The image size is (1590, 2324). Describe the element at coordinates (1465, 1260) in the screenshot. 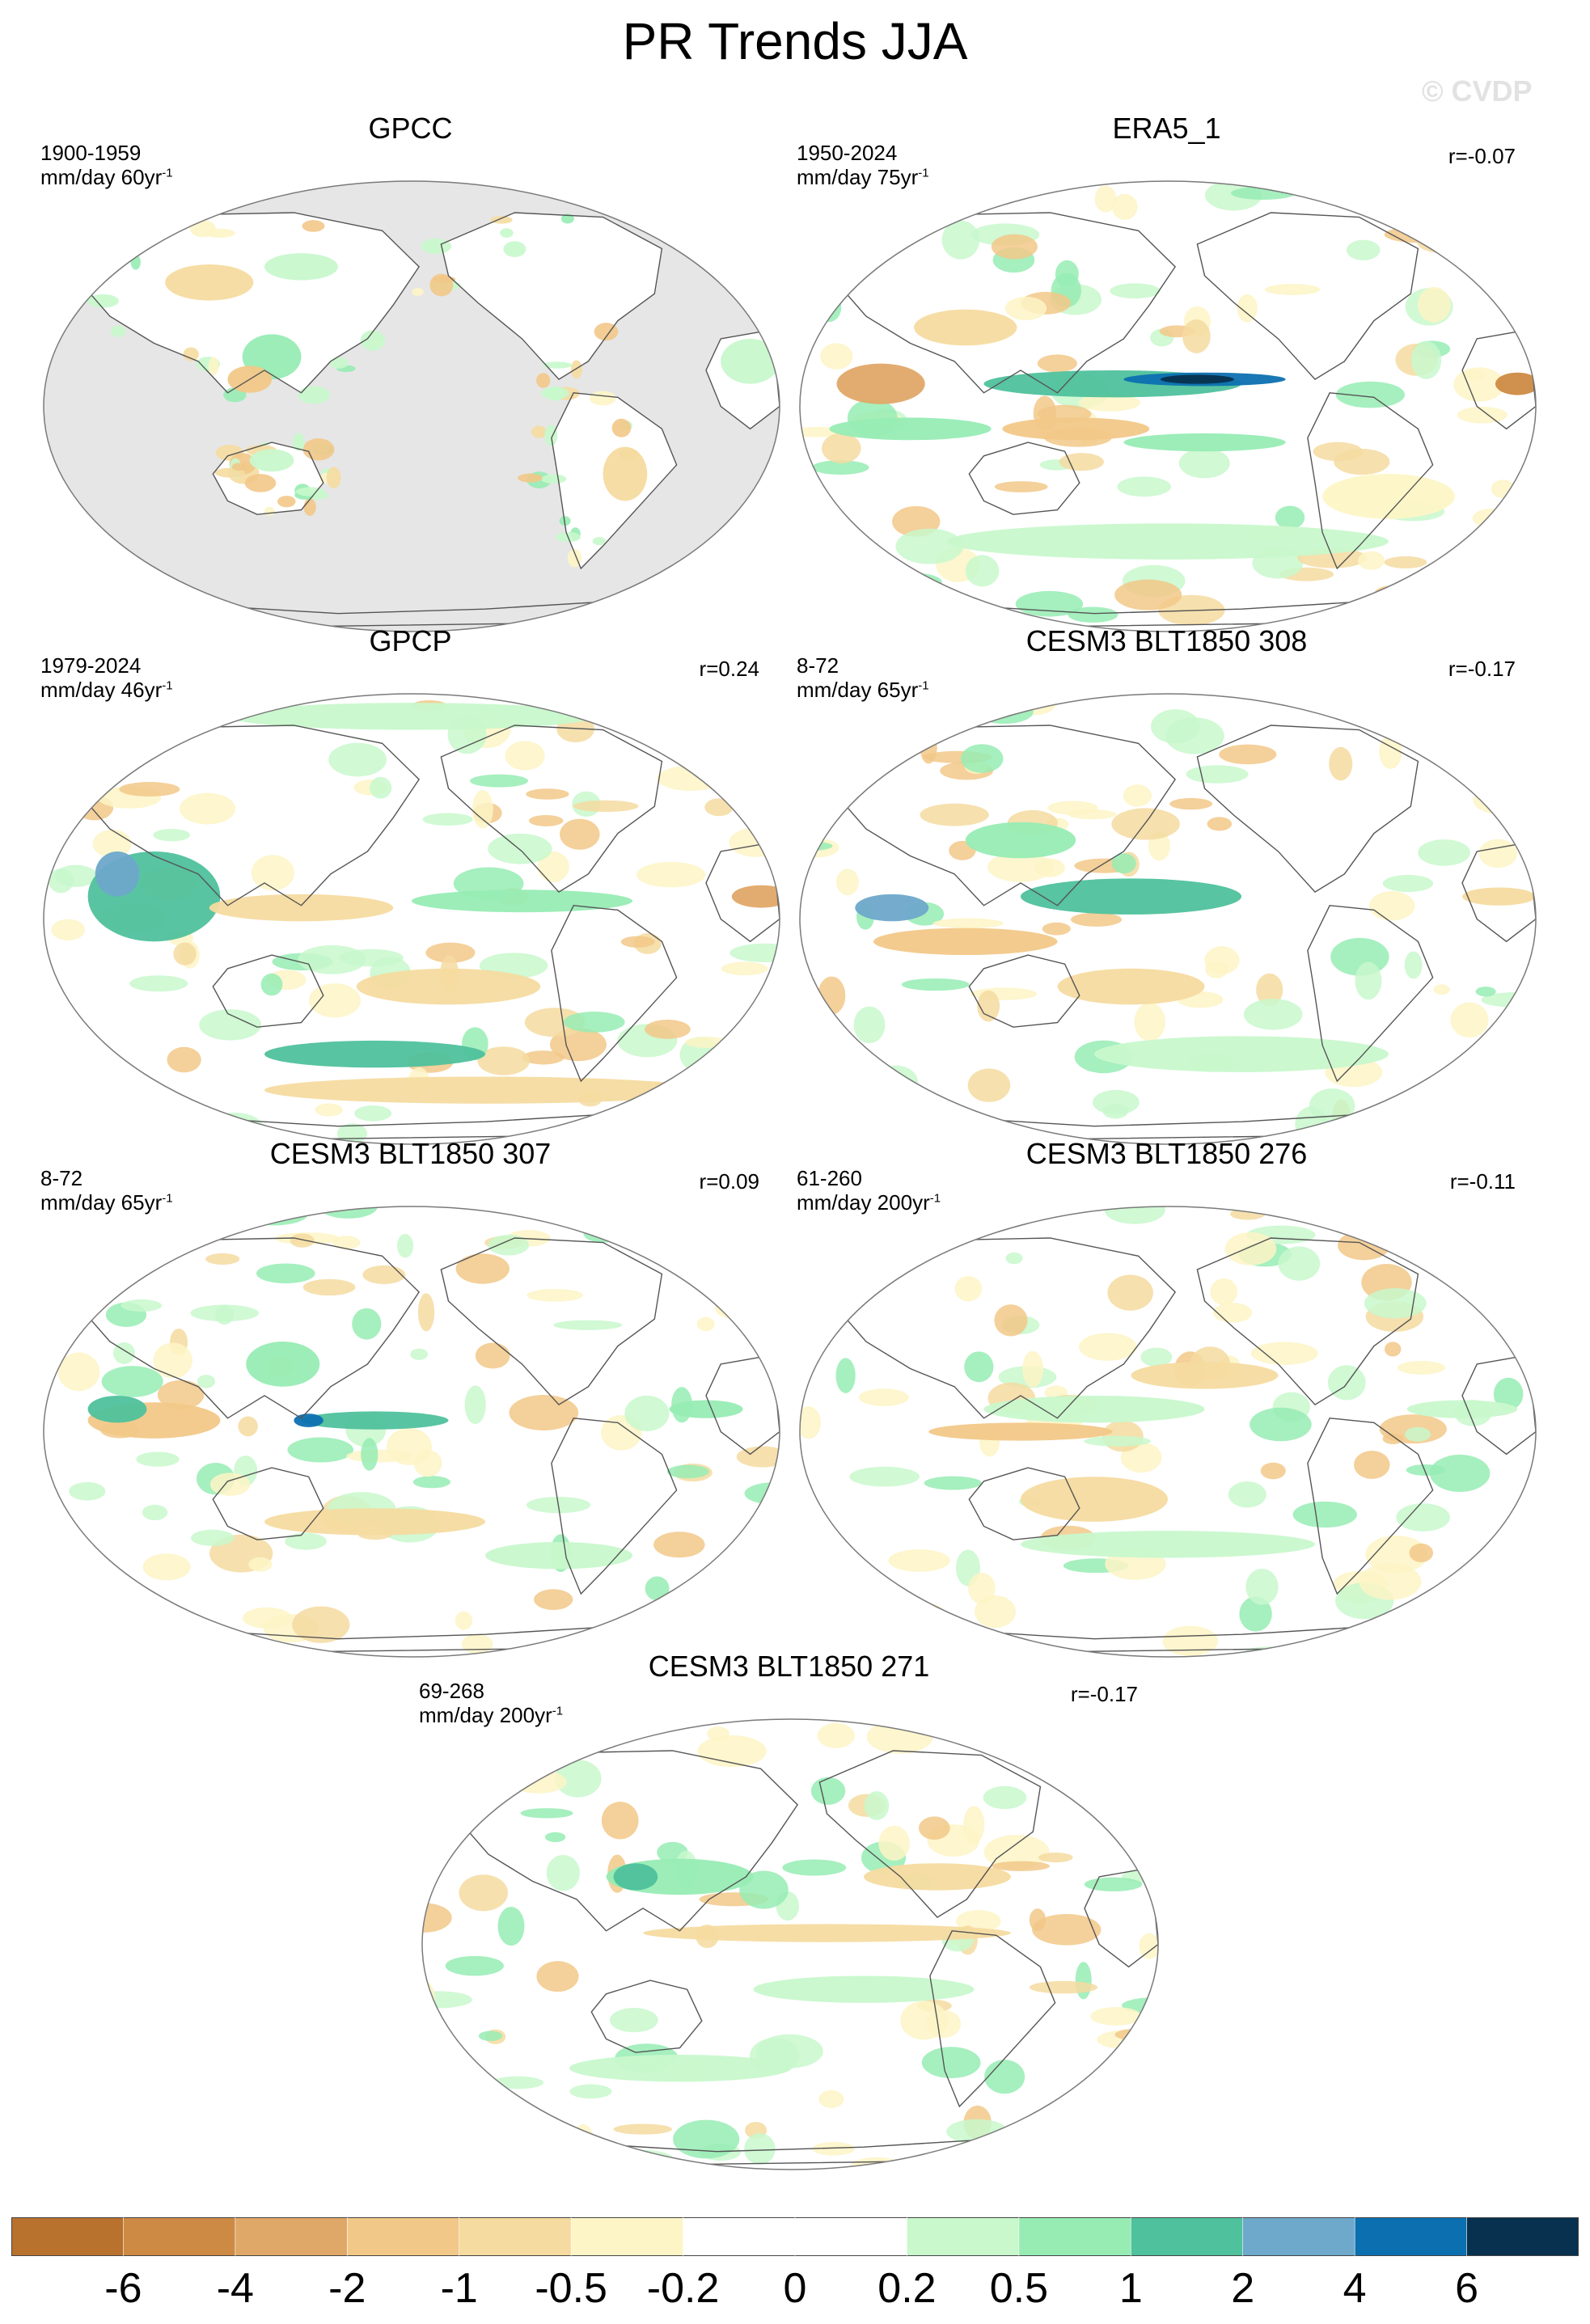

I see `coastline-greenland` at that location.